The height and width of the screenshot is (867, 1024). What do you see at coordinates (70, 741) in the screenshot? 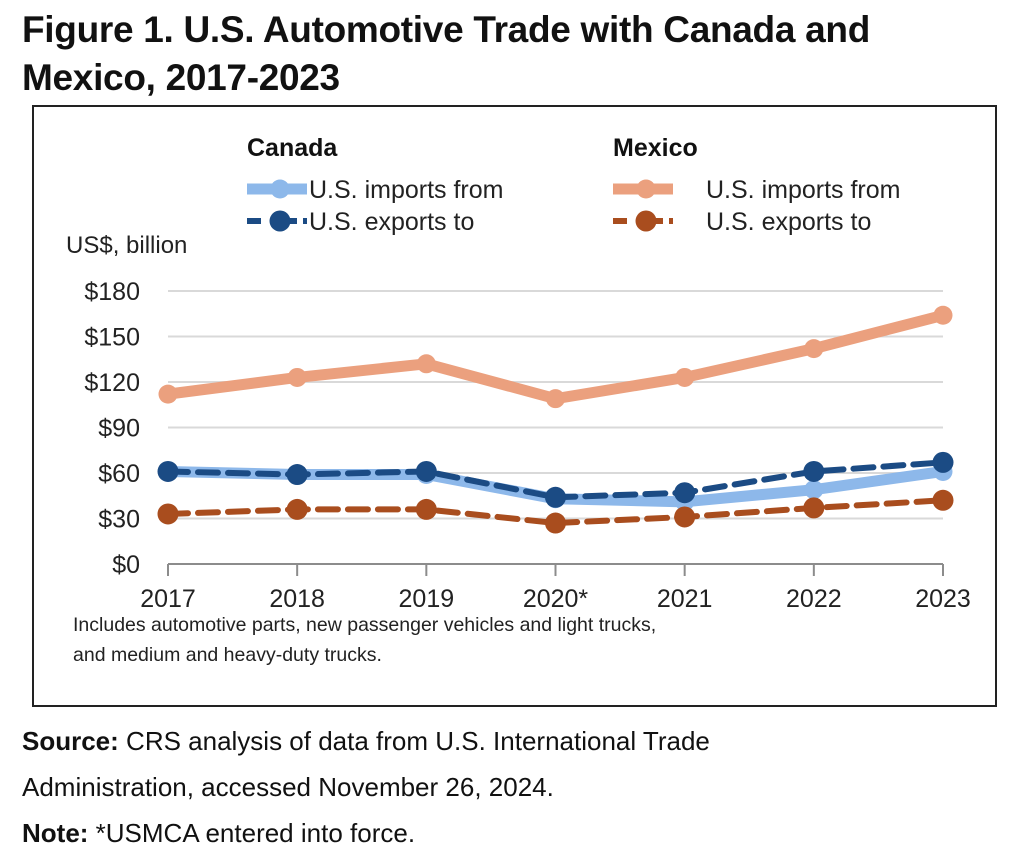
I see `source-label: Source:` at bounding box center [70, 741].